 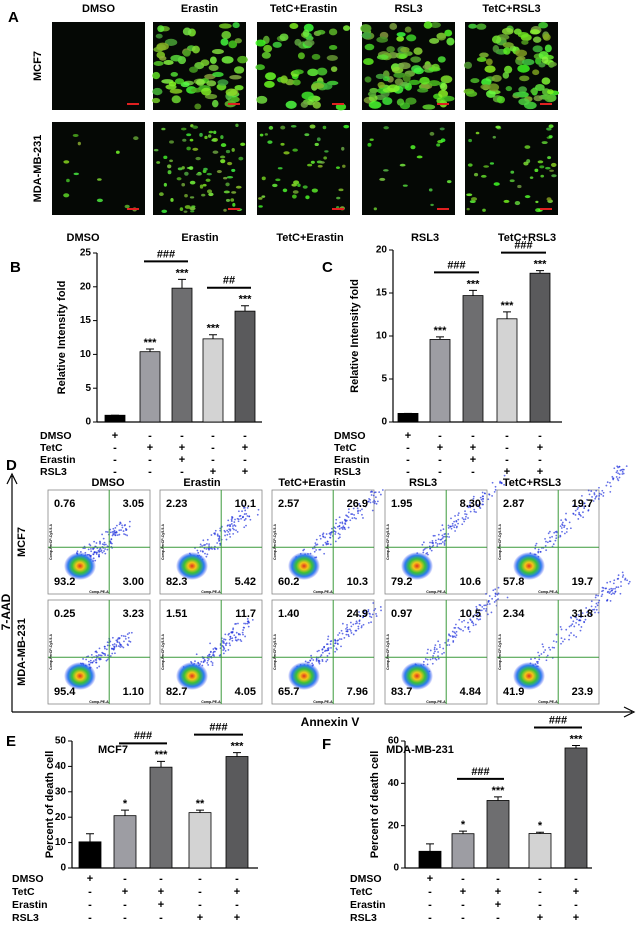 What do you see at coordinates (61, 741) in the screenshot?
I see `y-tick-label: 50` at bounding box center [61, 741].